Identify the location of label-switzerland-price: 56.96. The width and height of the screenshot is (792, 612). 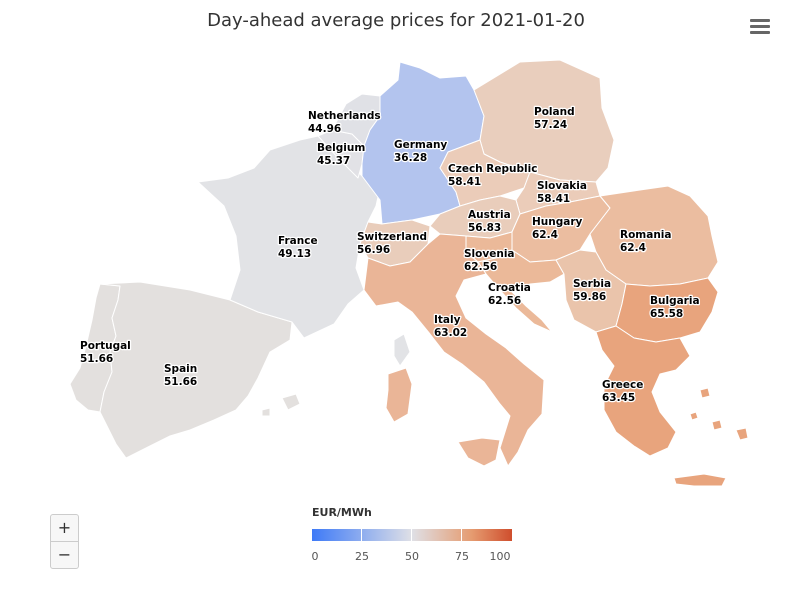
(373, 250).